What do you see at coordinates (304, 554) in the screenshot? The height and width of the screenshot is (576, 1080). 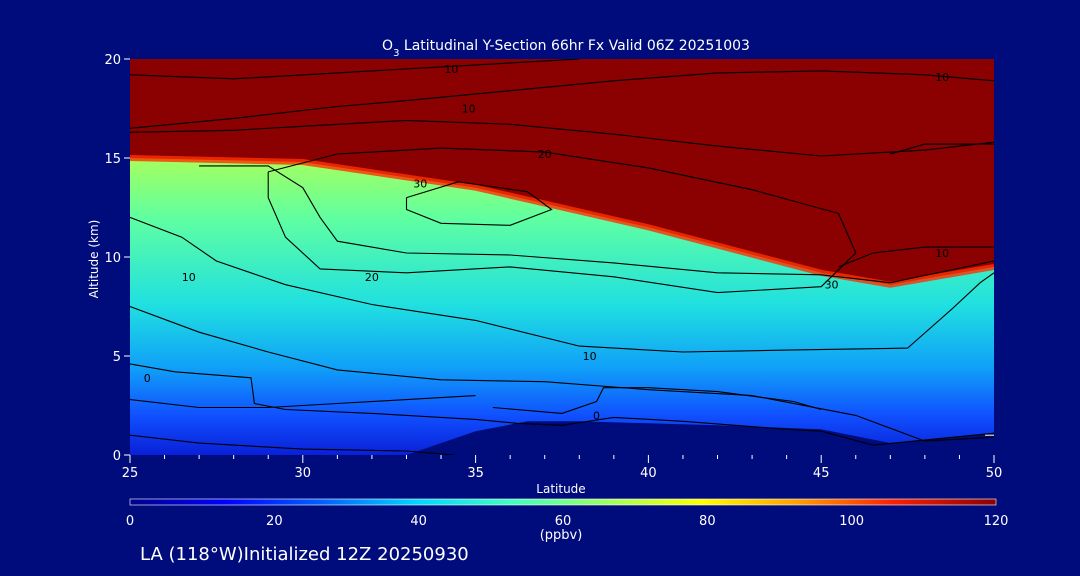 I see `initialization-footer: LA (118°W)Initialized 12Z 20250930` at bounding box center [304, 554].